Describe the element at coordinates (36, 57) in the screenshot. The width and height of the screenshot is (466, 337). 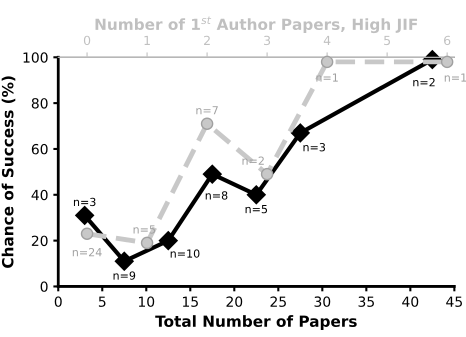
I see `y-tick-label: 100` at that location.